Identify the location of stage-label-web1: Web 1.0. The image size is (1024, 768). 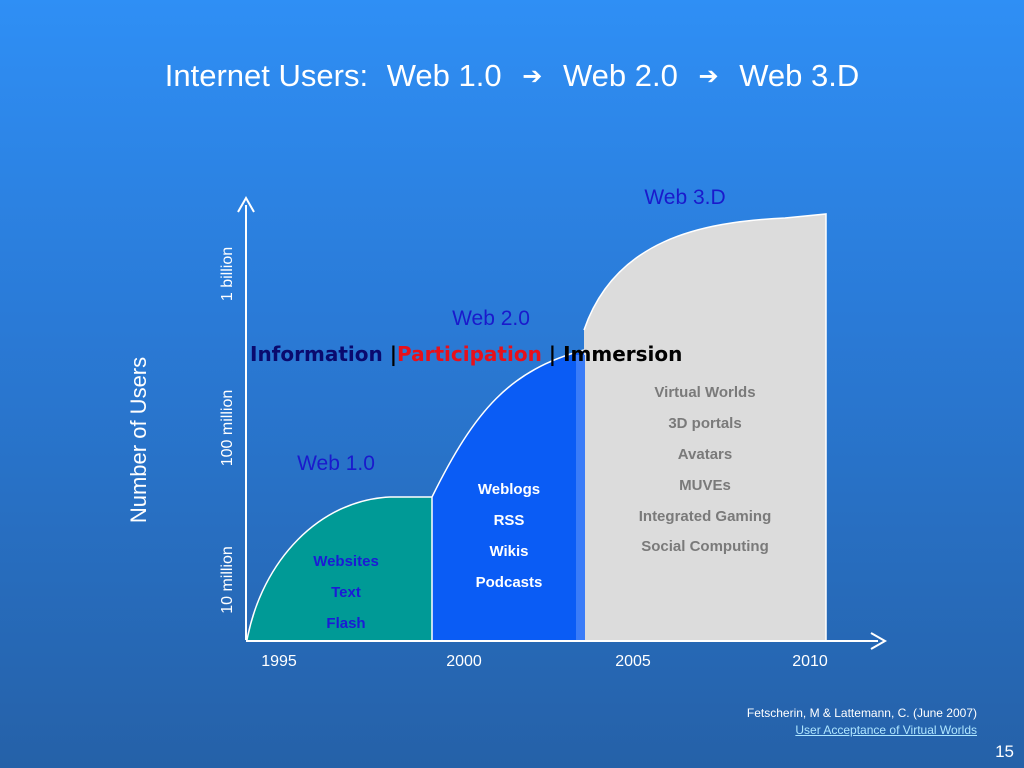
(336, 463).